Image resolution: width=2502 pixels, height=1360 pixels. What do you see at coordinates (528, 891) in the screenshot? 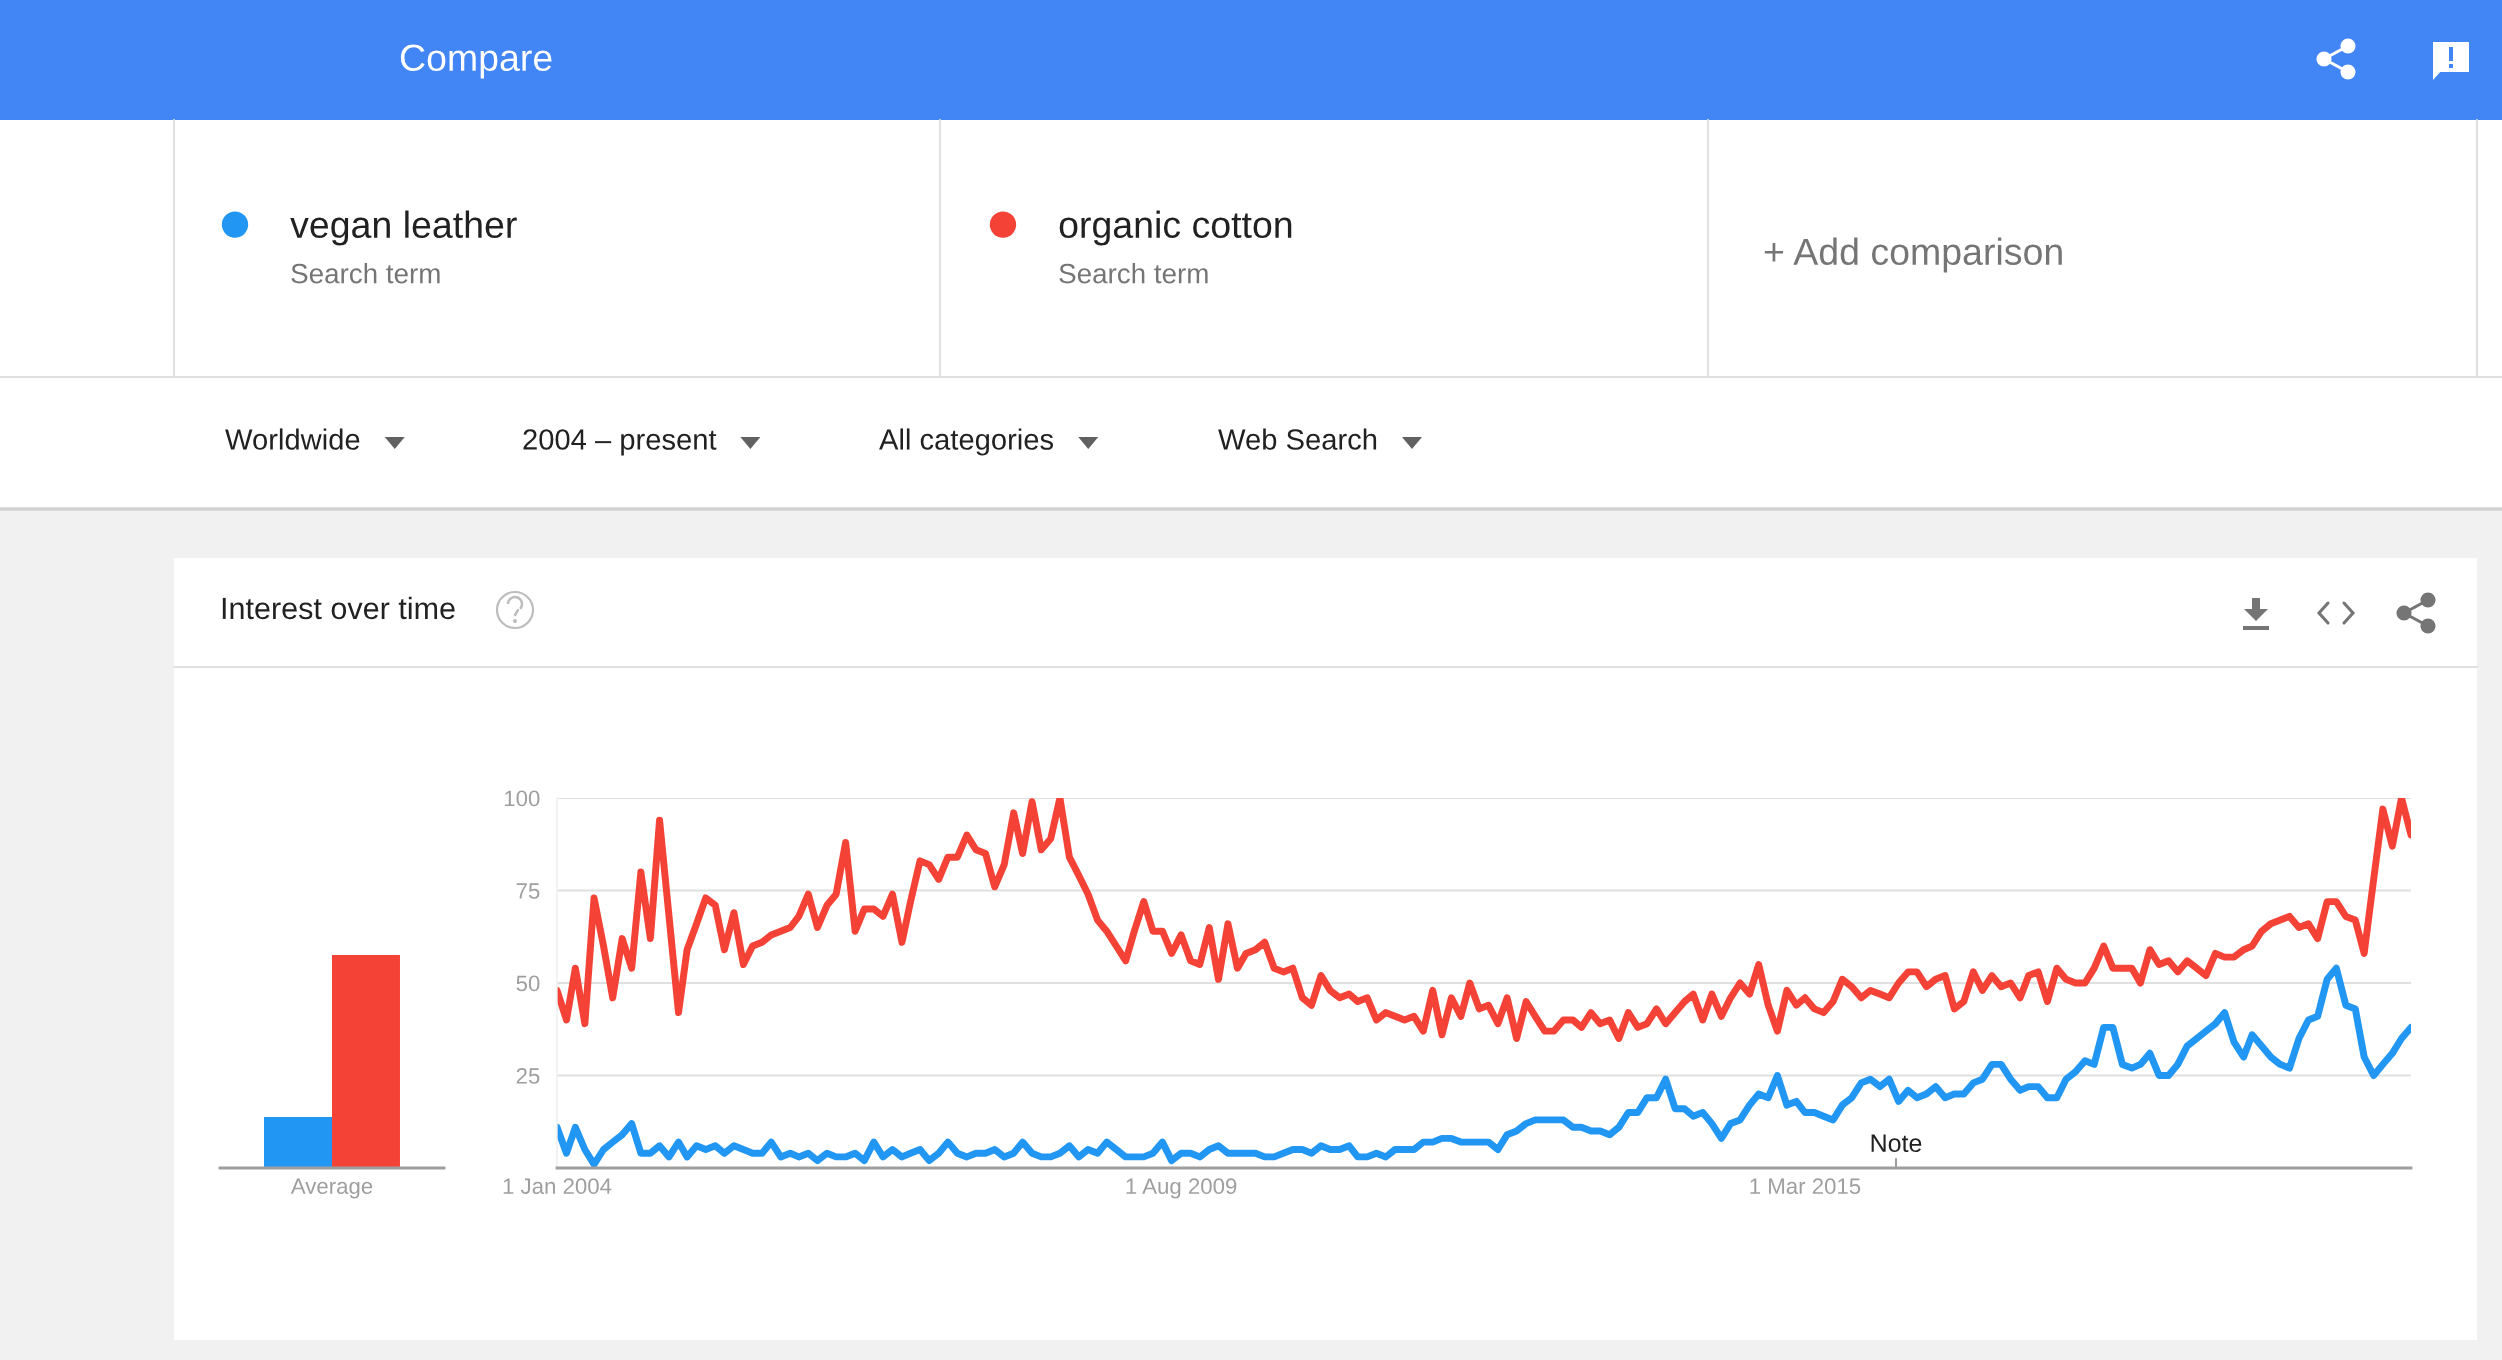
I see `y-tick-label: 75` at bounding box center [528, 891].